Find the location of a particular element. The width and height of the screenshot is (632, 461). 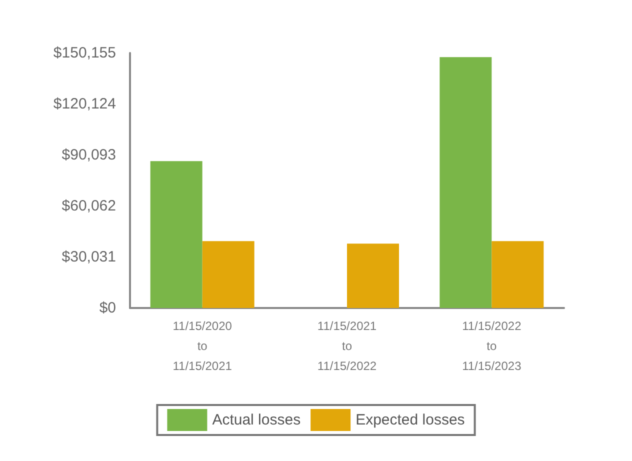

y-tick-label: $0 is located at coordinates (107, 308).